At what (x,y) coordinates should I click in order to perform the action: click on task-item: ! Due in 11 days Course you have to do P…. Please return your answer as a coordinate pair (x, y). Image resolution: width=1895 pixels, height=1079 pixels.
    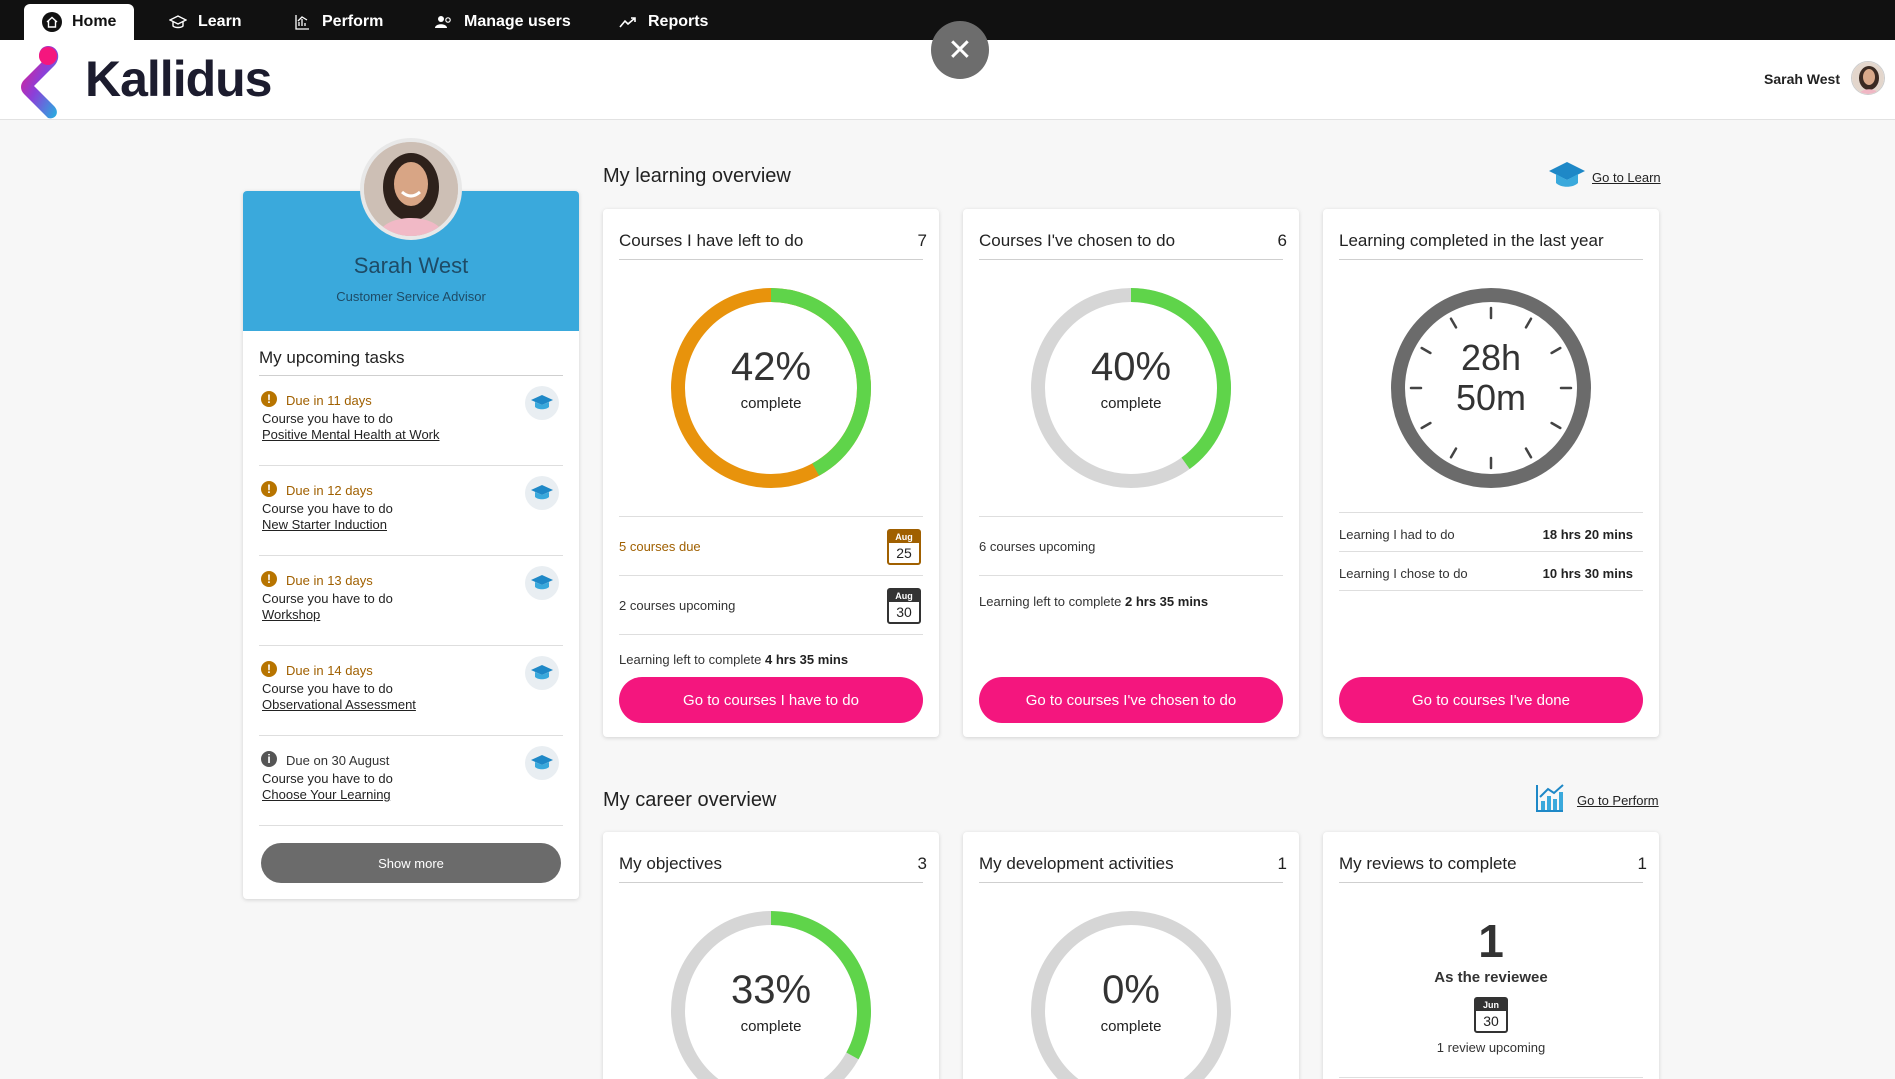
    Looking at the image, I should click on (411, 421).